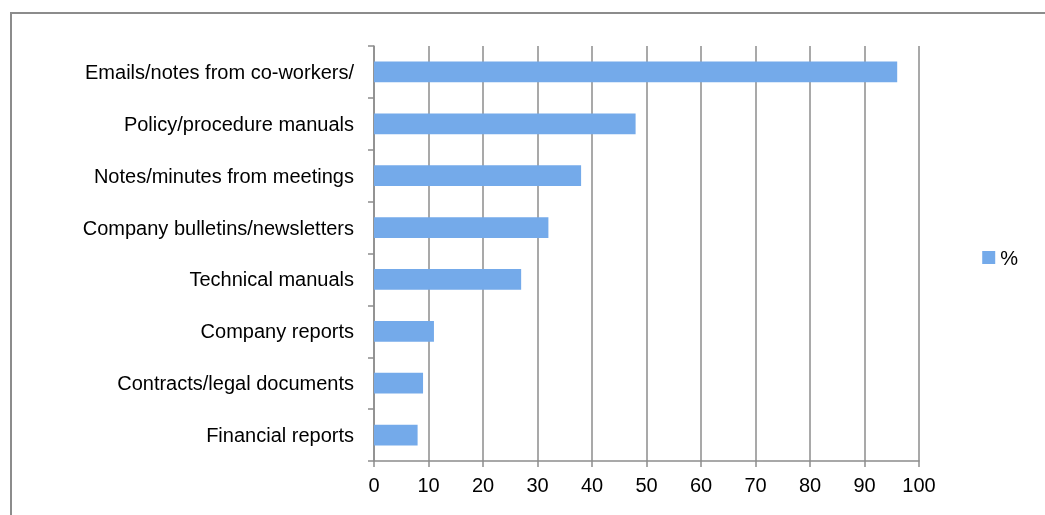  What do you see at coordinates (592, 485) in the screenshot?
I see `x-tick-label: 40` at bounding box center [592, 485].